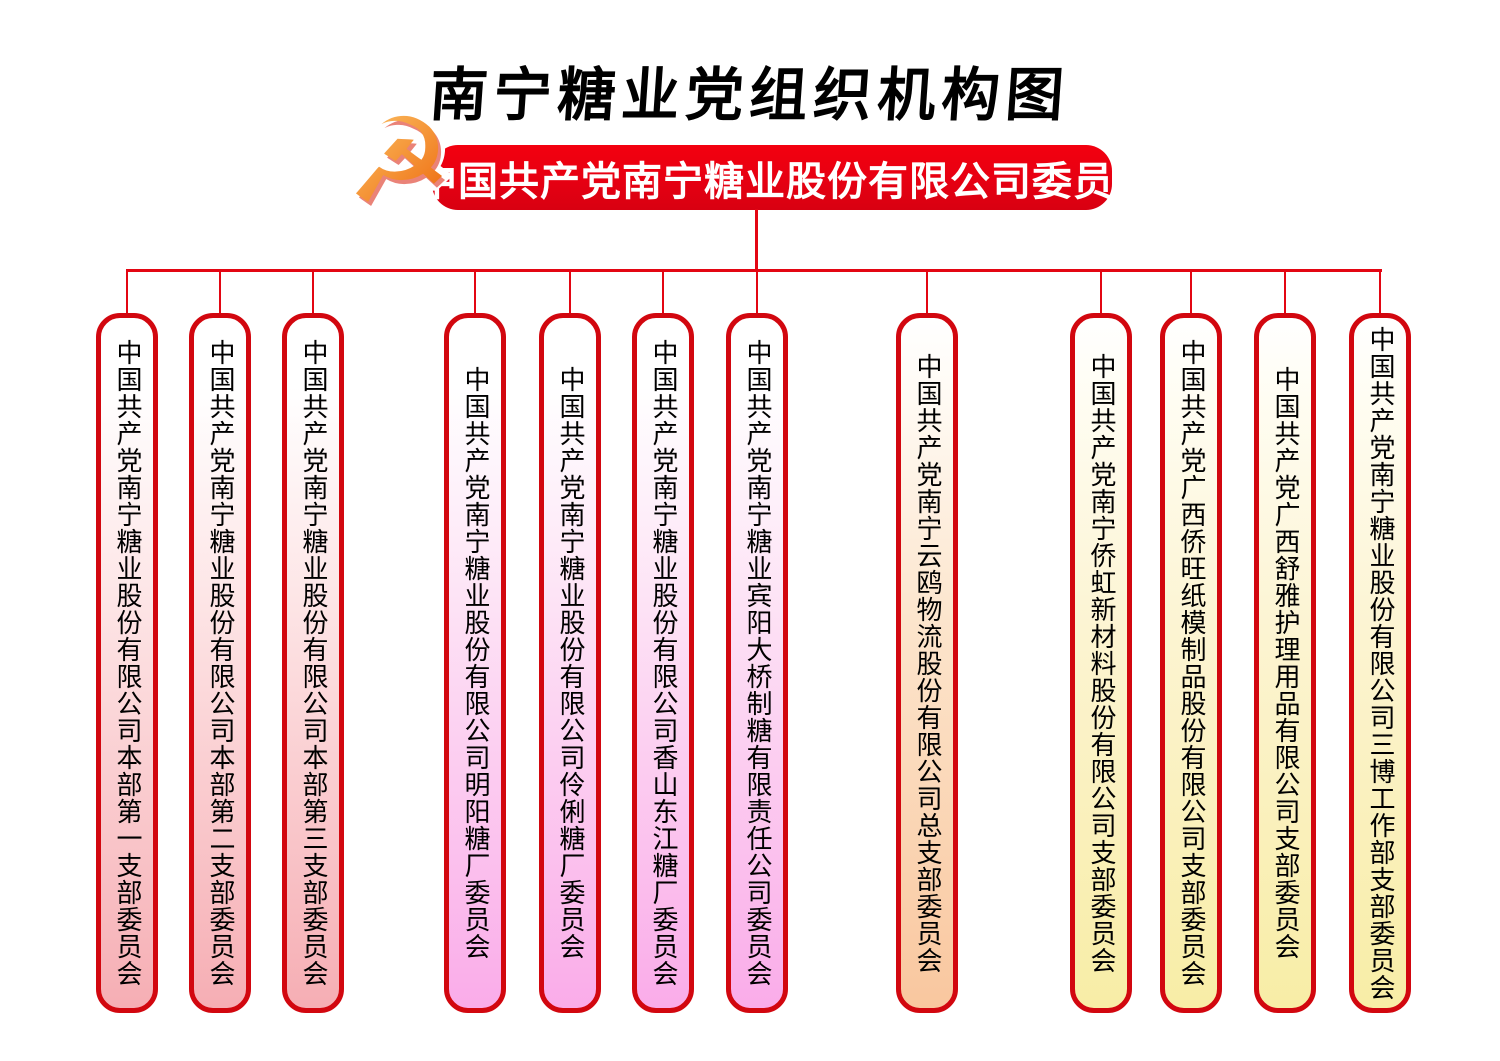 This screenshot has width=1500, height=1061. I want to click on connector-trunk, so click(756, 240).